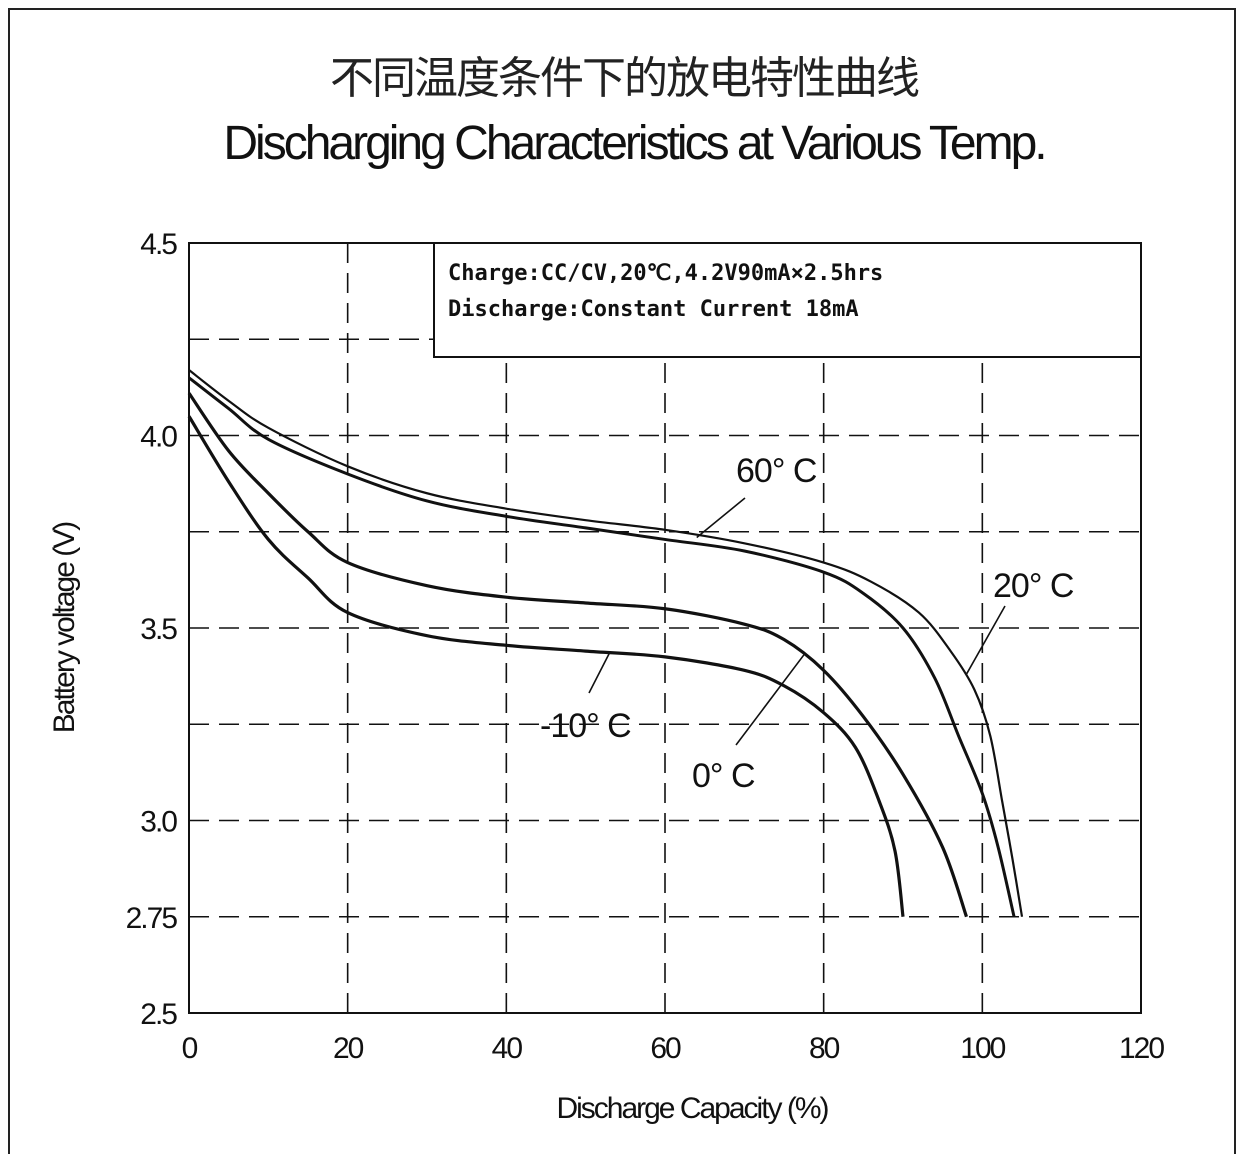  I want to click on y-tick-label: 2.75, so click(152, 918).